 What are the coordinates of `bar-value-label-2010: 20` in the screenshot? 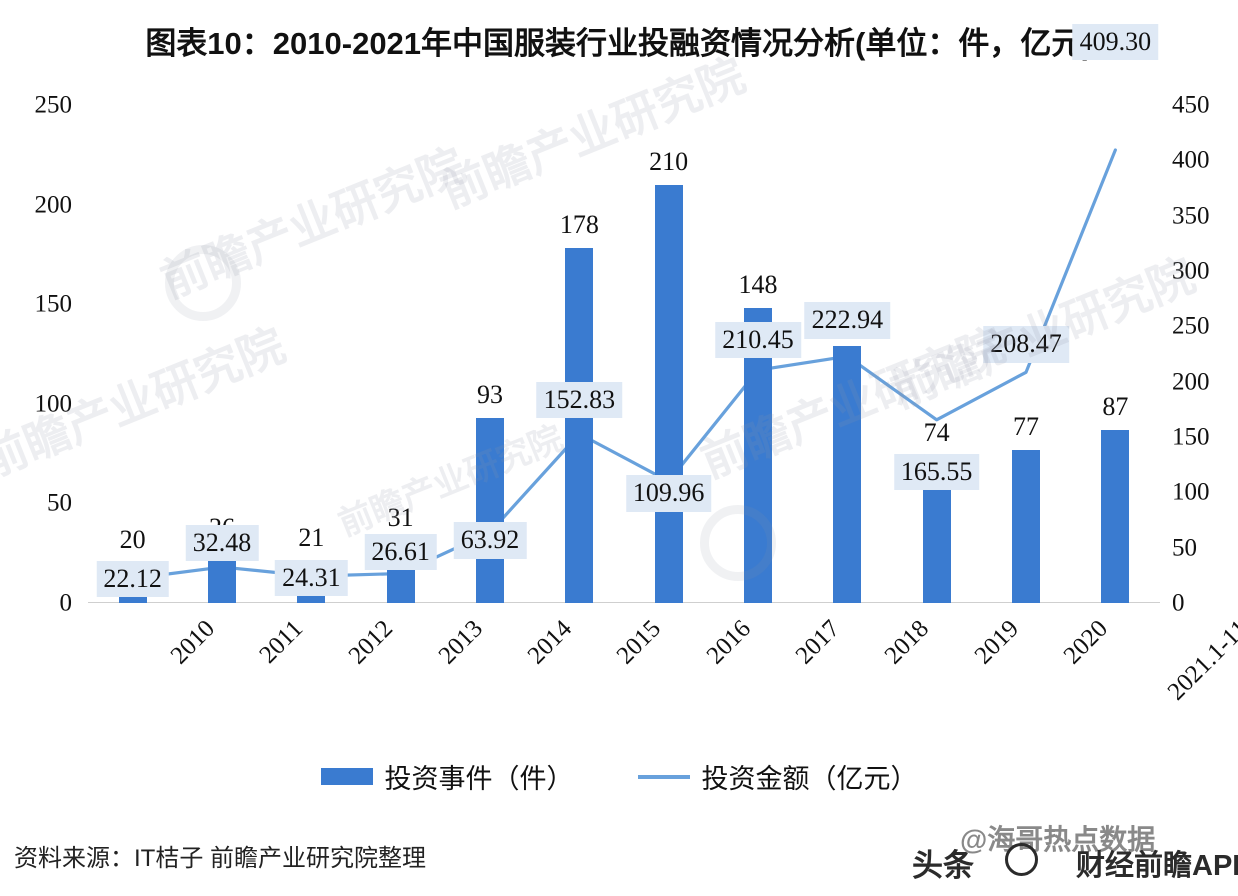 It's located at (132, 540).